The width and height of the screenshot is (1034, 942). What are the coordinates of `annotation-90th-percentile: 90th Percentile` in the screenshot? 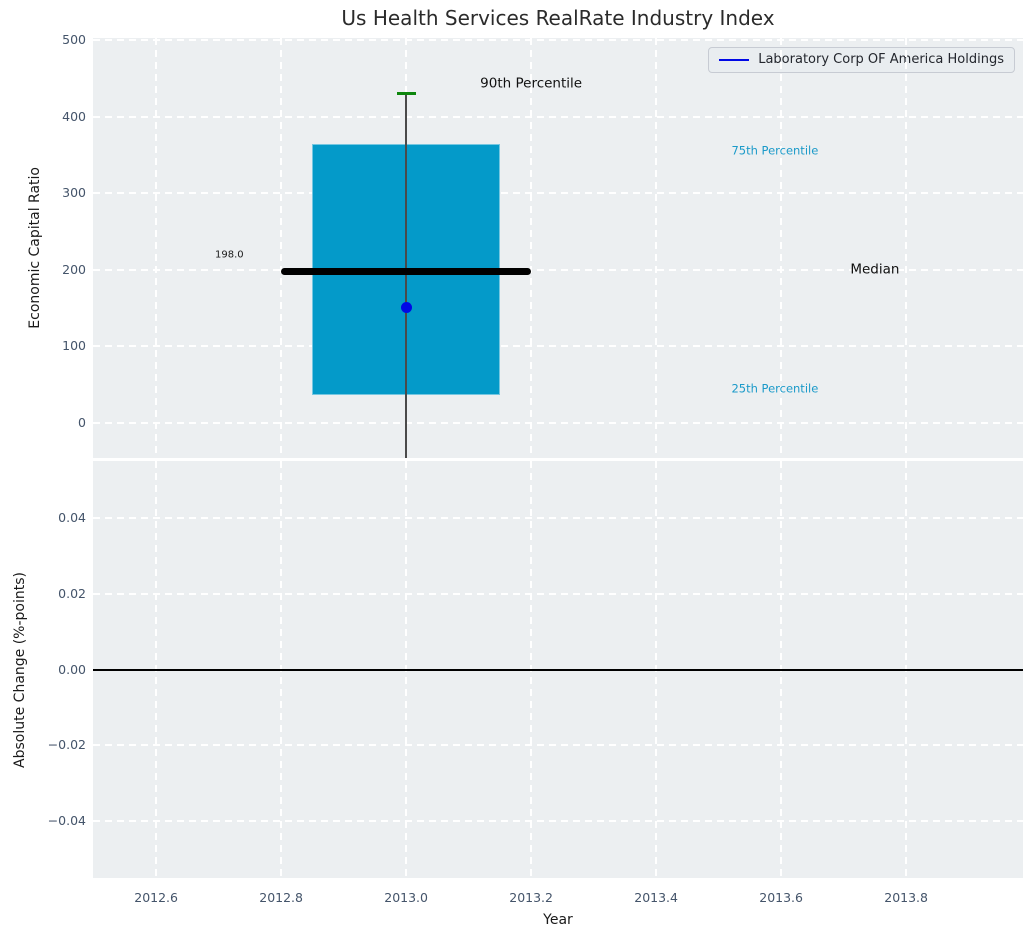 It's located at (531, 83).